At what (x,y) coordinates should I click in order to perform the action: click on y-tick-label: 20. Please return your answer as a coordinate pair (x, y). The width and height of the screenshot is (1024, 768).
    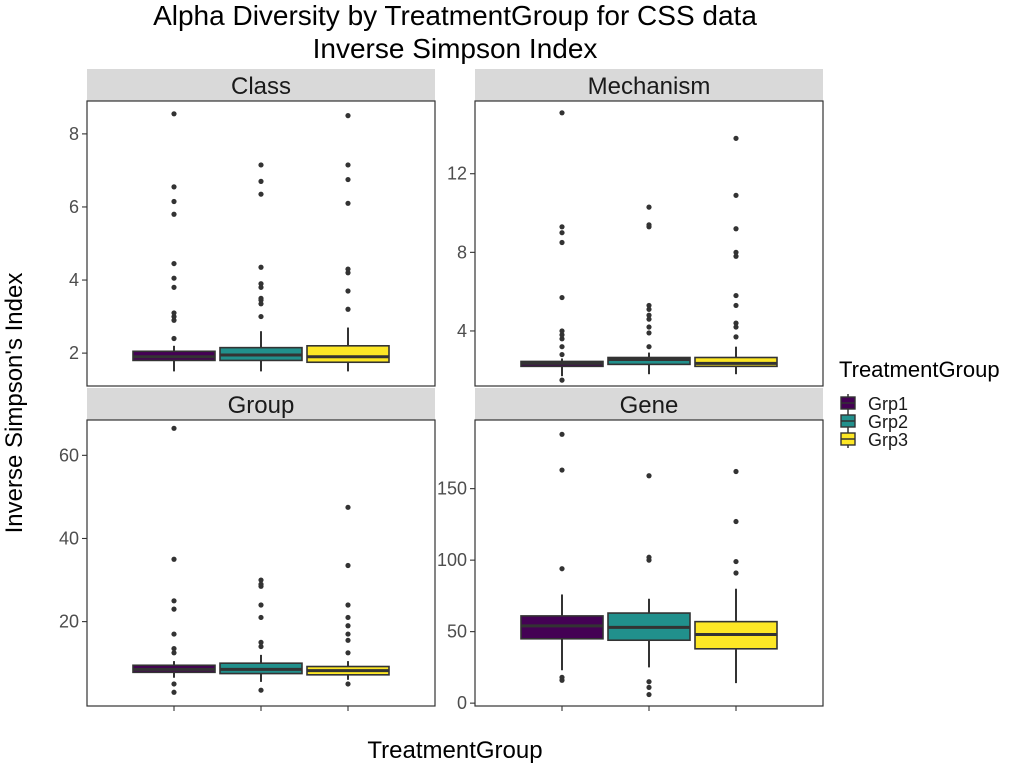
    Looking at the image, I should click on (69, 622).